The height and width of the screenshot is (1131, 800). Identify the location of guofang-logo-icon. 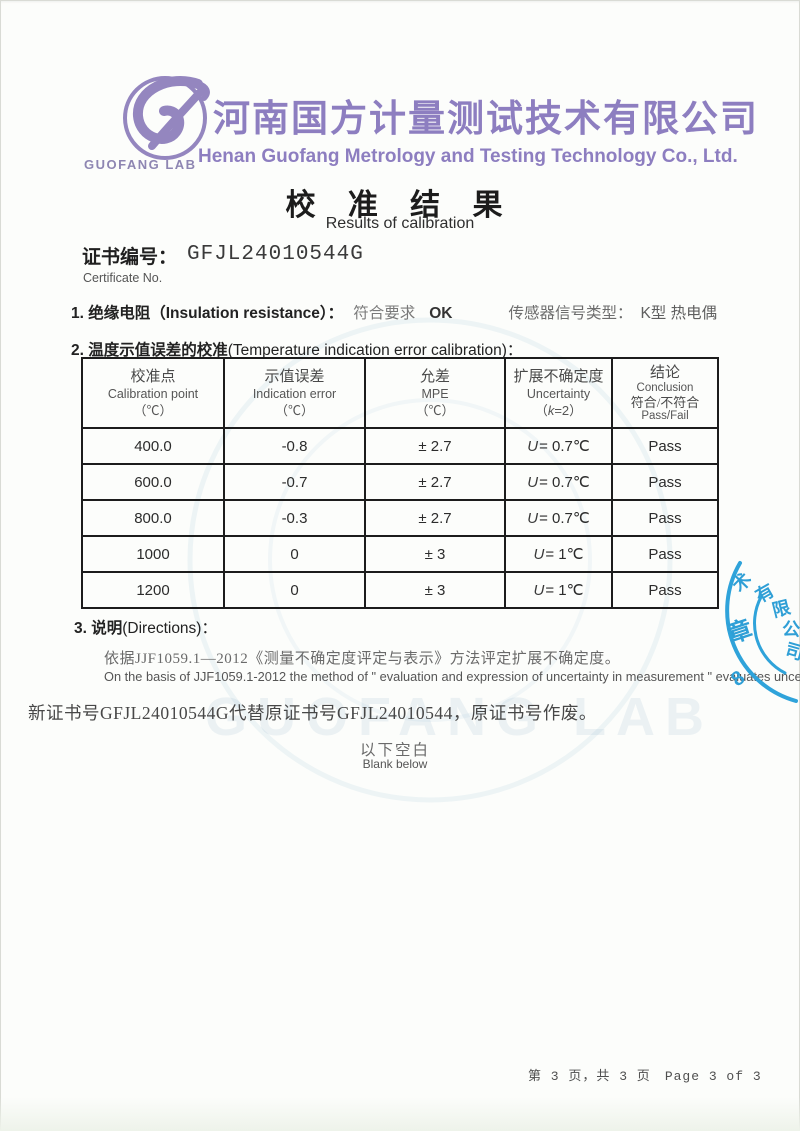
(166, 118).